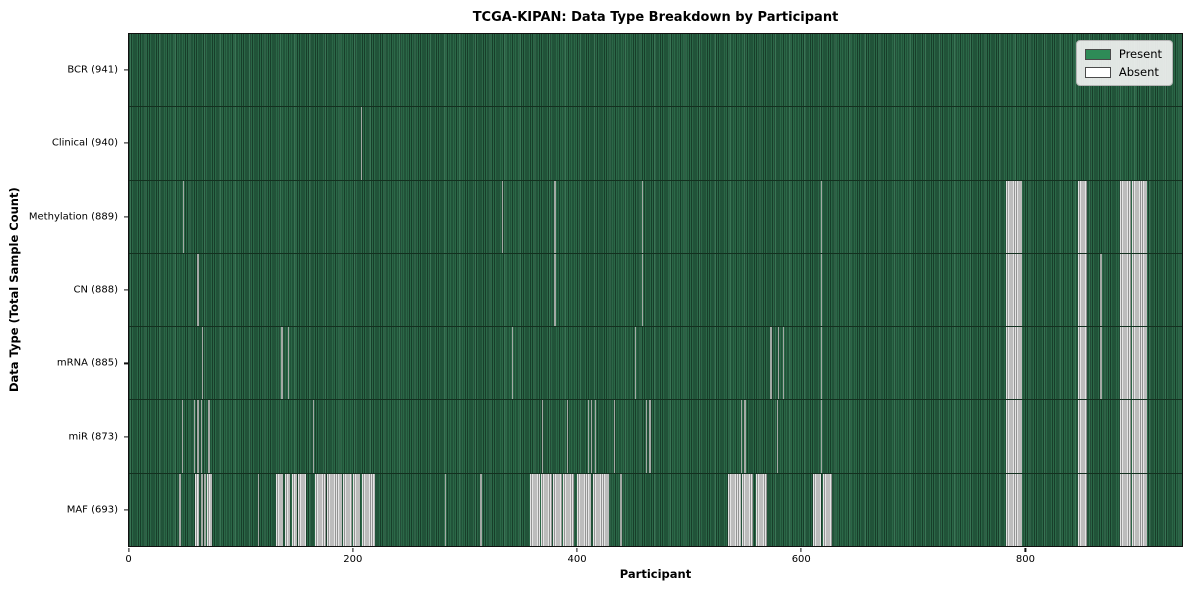 Image resolution: width=1200 pixels, height=600 pixels. What do you see at coordinates (128, 559) in the screenshot?
I see `x-tick-label-0: 0` at bounding box center [128, 559].